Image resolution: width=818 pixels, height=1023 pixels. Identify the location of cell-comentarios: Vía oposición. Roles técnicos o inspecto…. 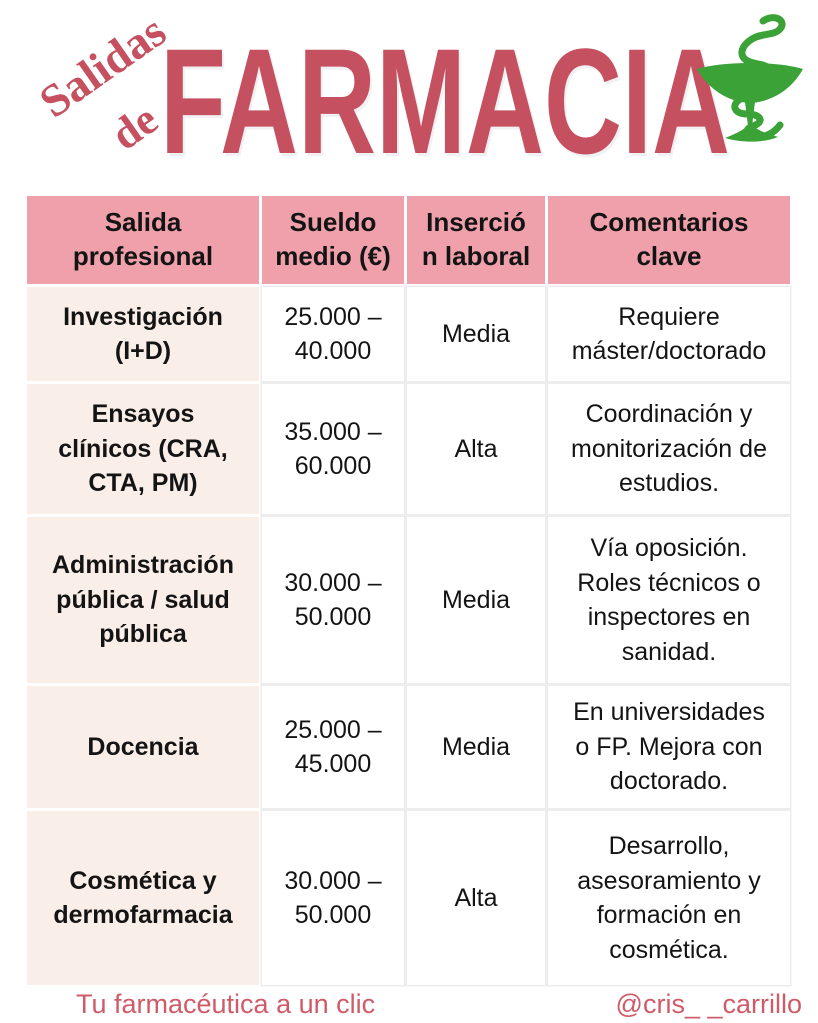
(669, 600).